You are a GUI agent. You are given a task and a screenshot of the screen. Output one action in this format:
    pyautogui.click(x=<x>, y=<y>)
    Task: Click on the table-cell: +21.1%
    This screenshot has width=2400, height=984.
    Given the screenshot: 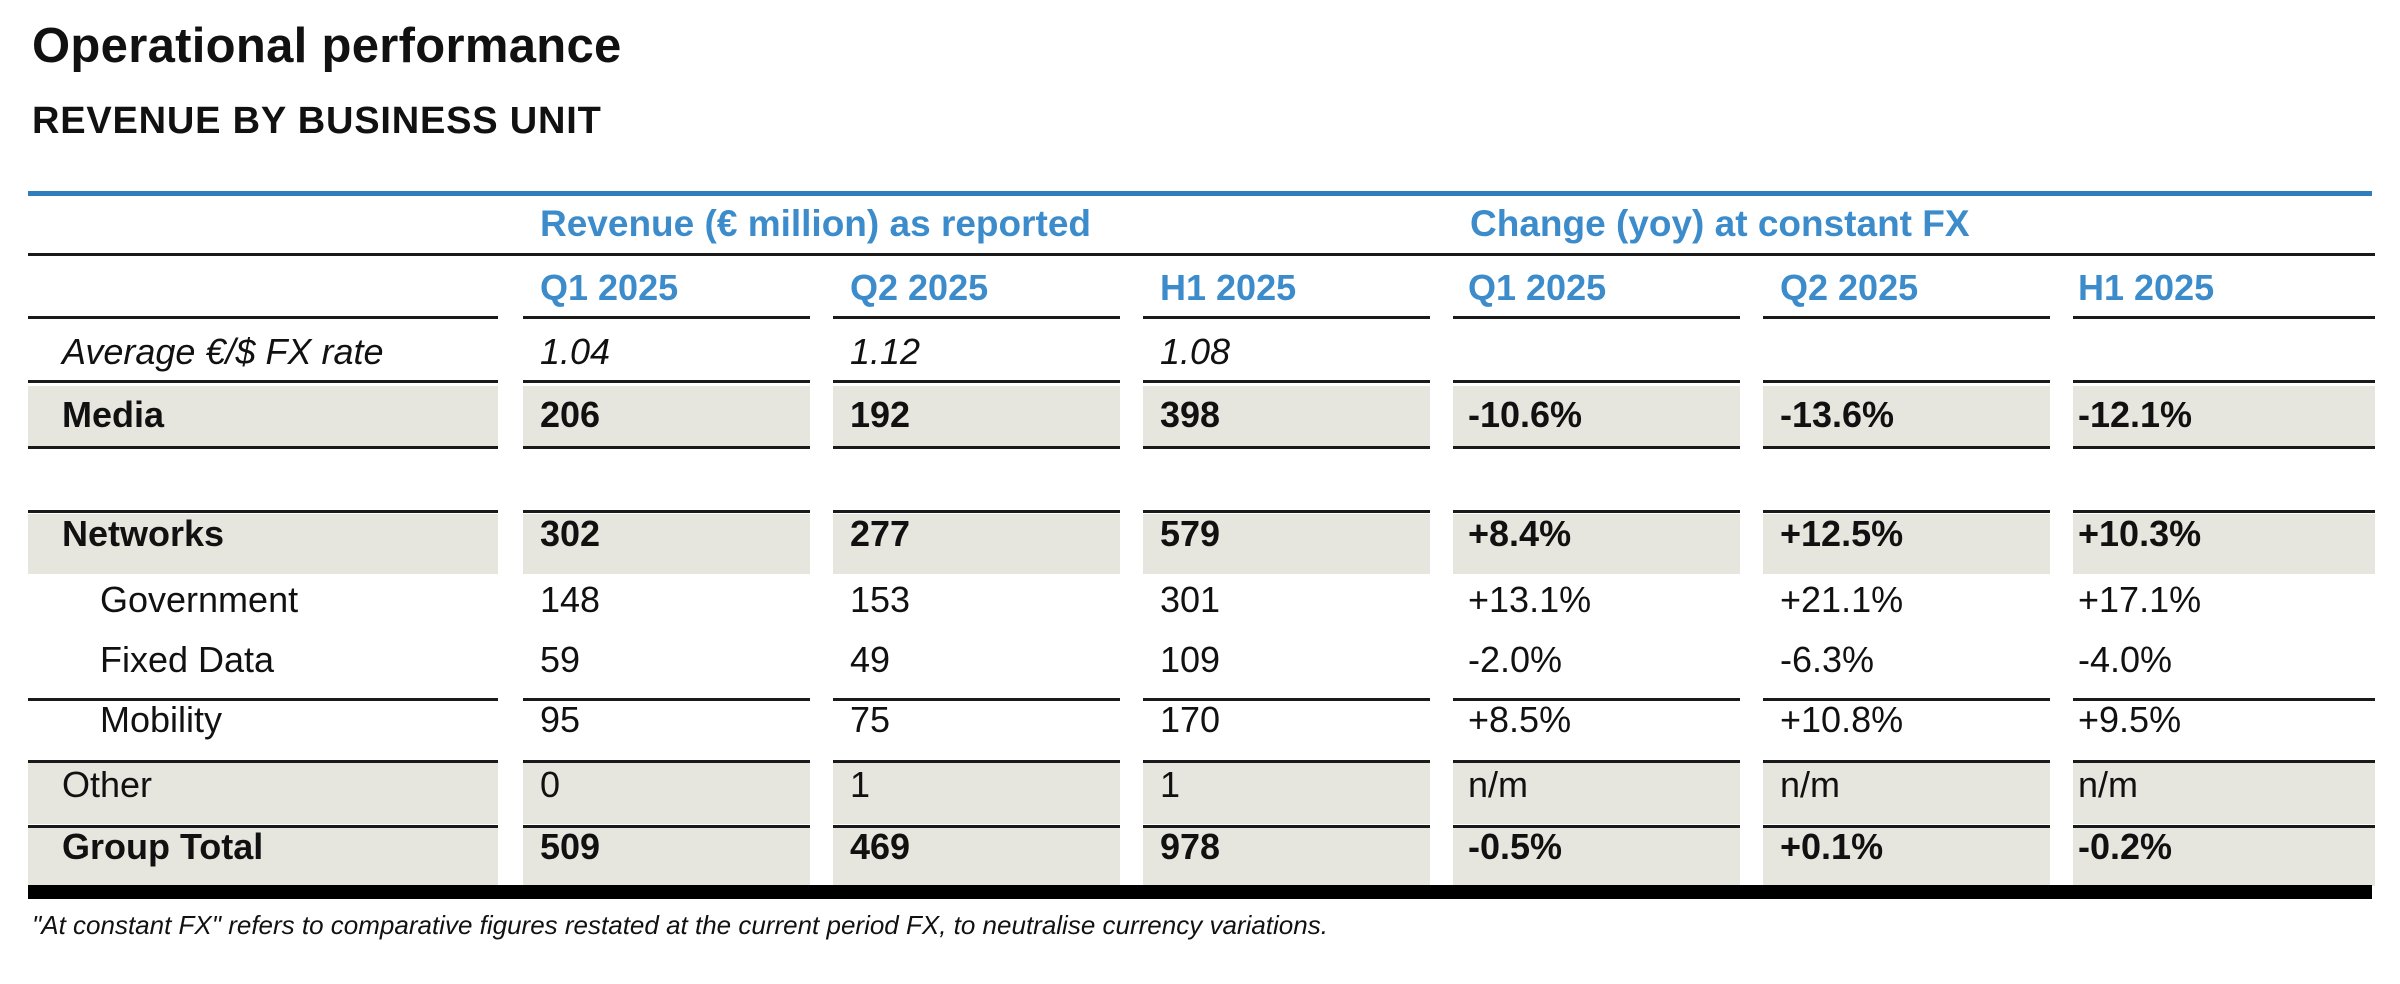 What is the action you would take?
    pyautogui.click(x=1842, y=599)
    